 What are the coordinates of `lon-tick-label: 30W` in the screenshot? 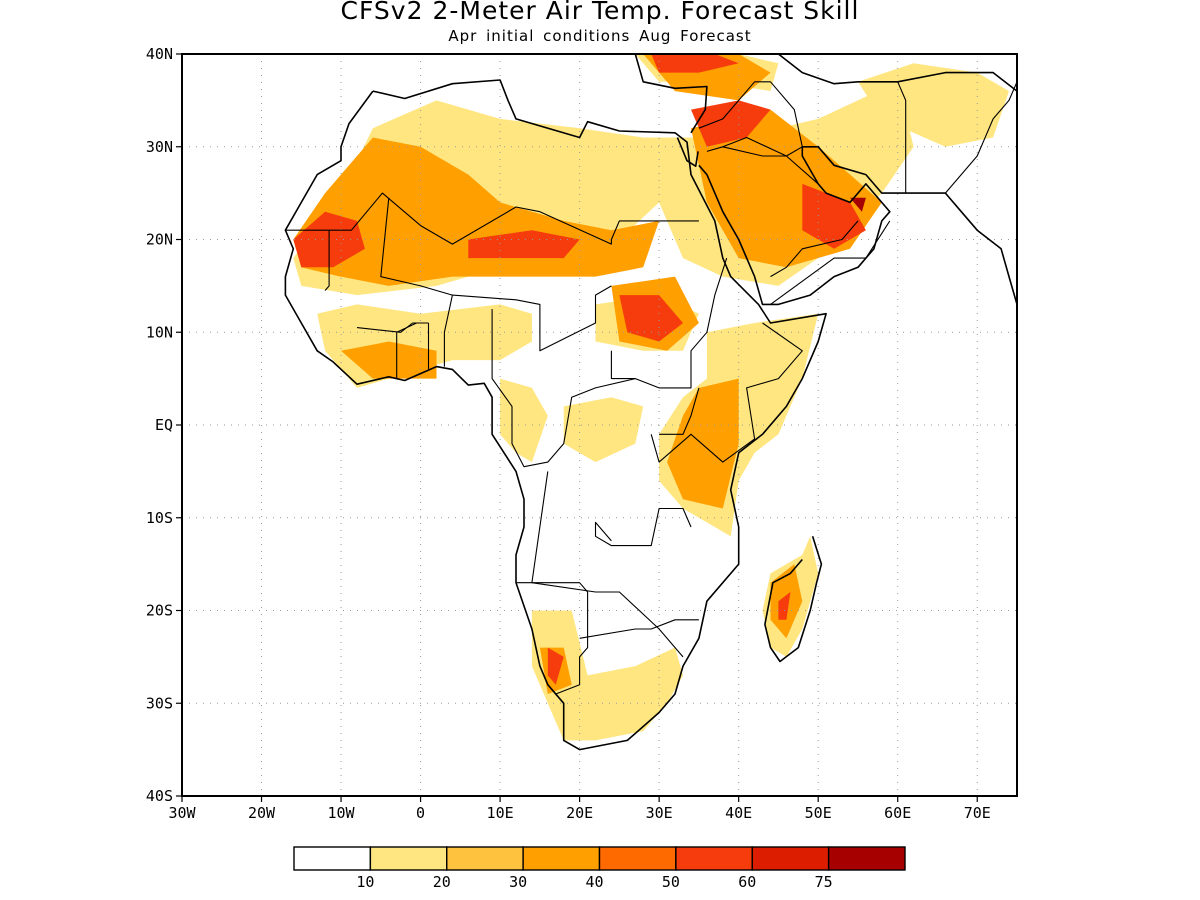 It's located at (182, 813).